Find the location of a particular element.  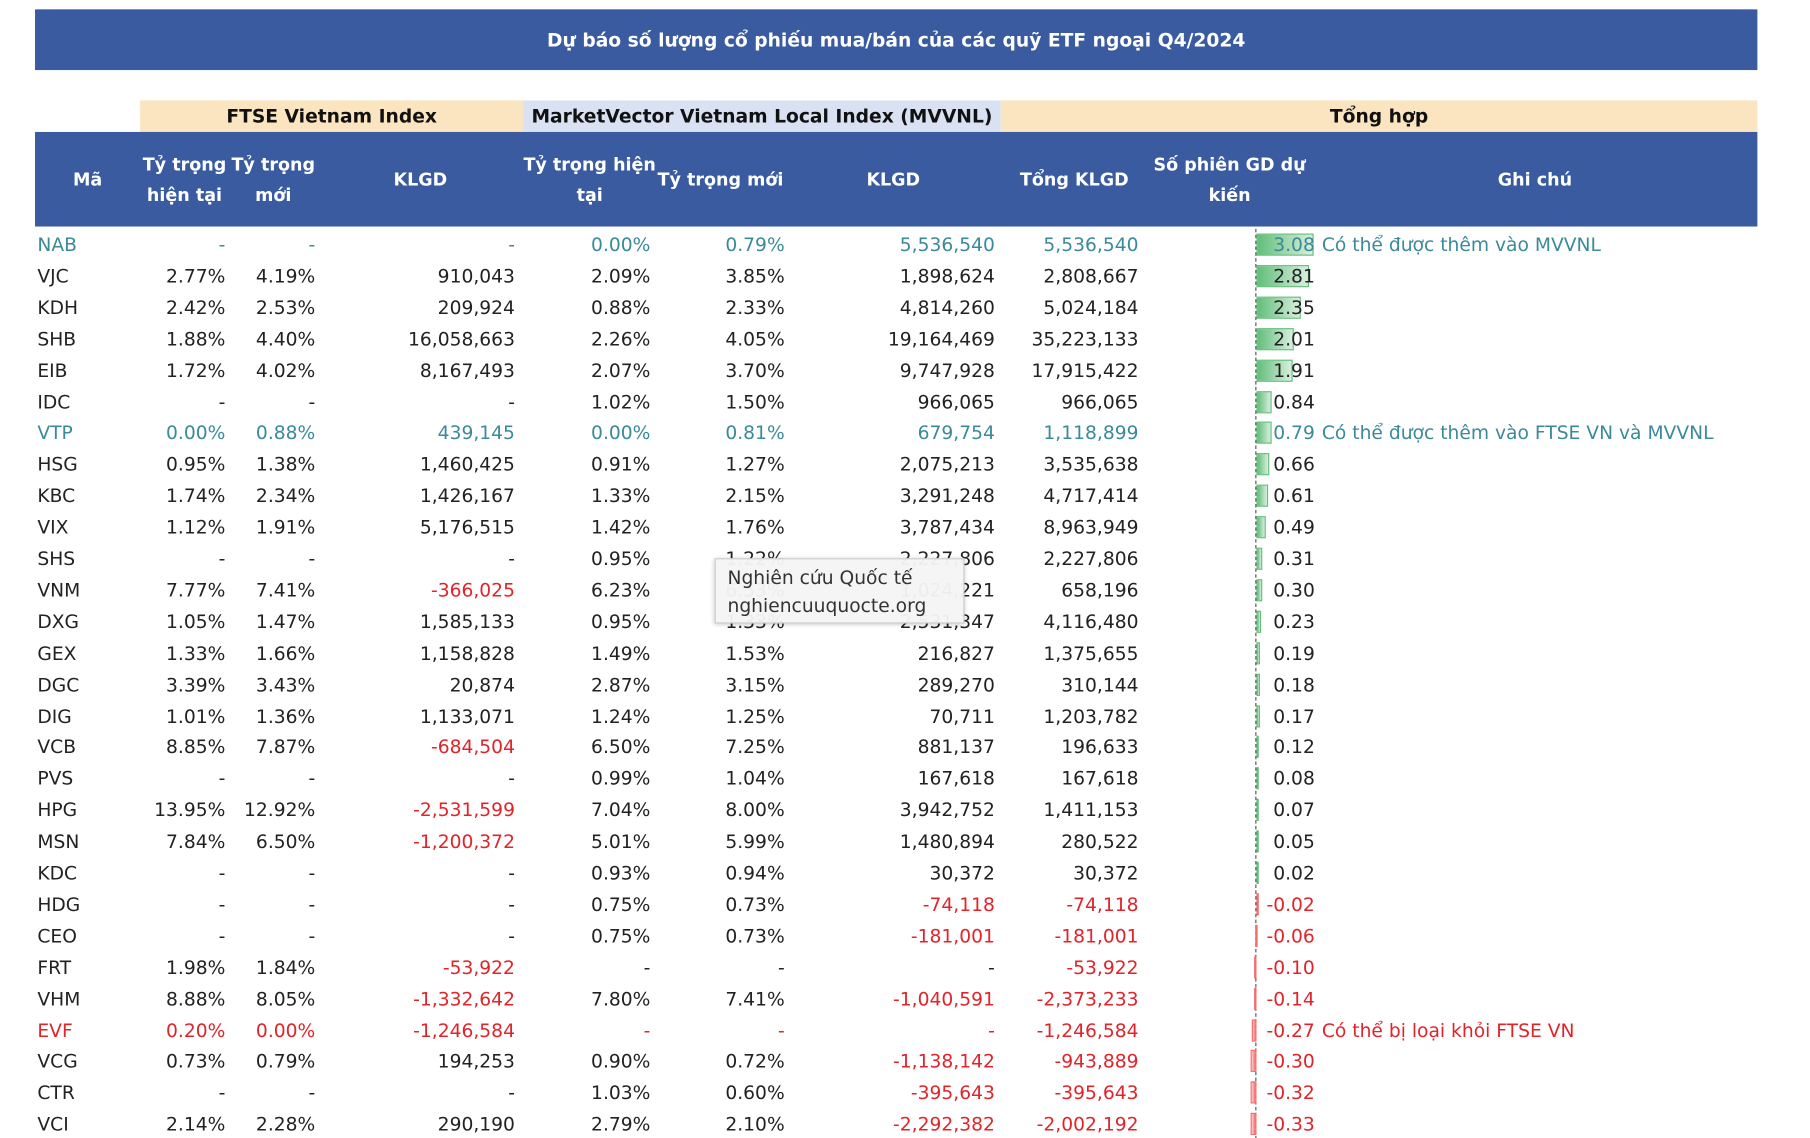

cell: 4,717,414 is located at coordinates (1091, 496).